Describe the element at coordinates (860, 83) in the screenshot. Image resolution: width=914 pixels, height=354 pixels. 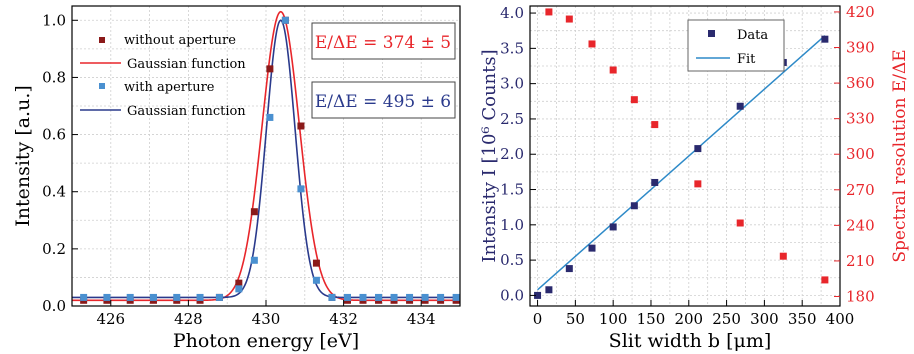
I see `right-secondary-y-tick-label: 360` at that location.